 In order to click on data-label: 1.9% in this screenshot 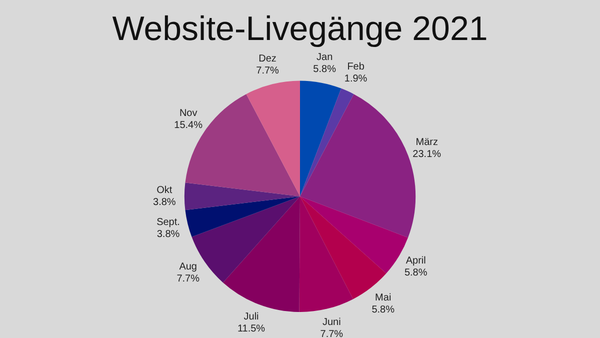, I will do `click(356, 79)`.